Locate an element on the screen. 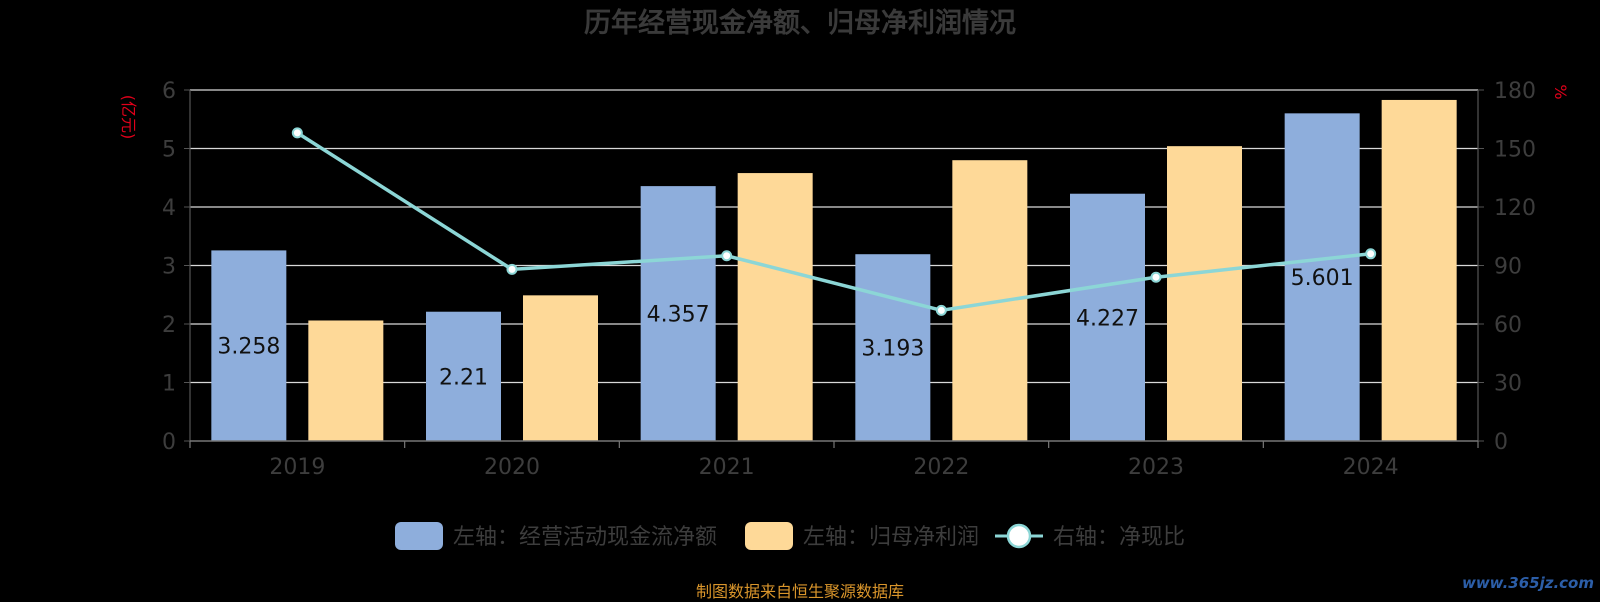 This screenshot has width=1600, height=602. legend: 左轴：经营活动现金流净额 左轴：归母净利润 右轴：净现比 is located at coordinates (790, 536).